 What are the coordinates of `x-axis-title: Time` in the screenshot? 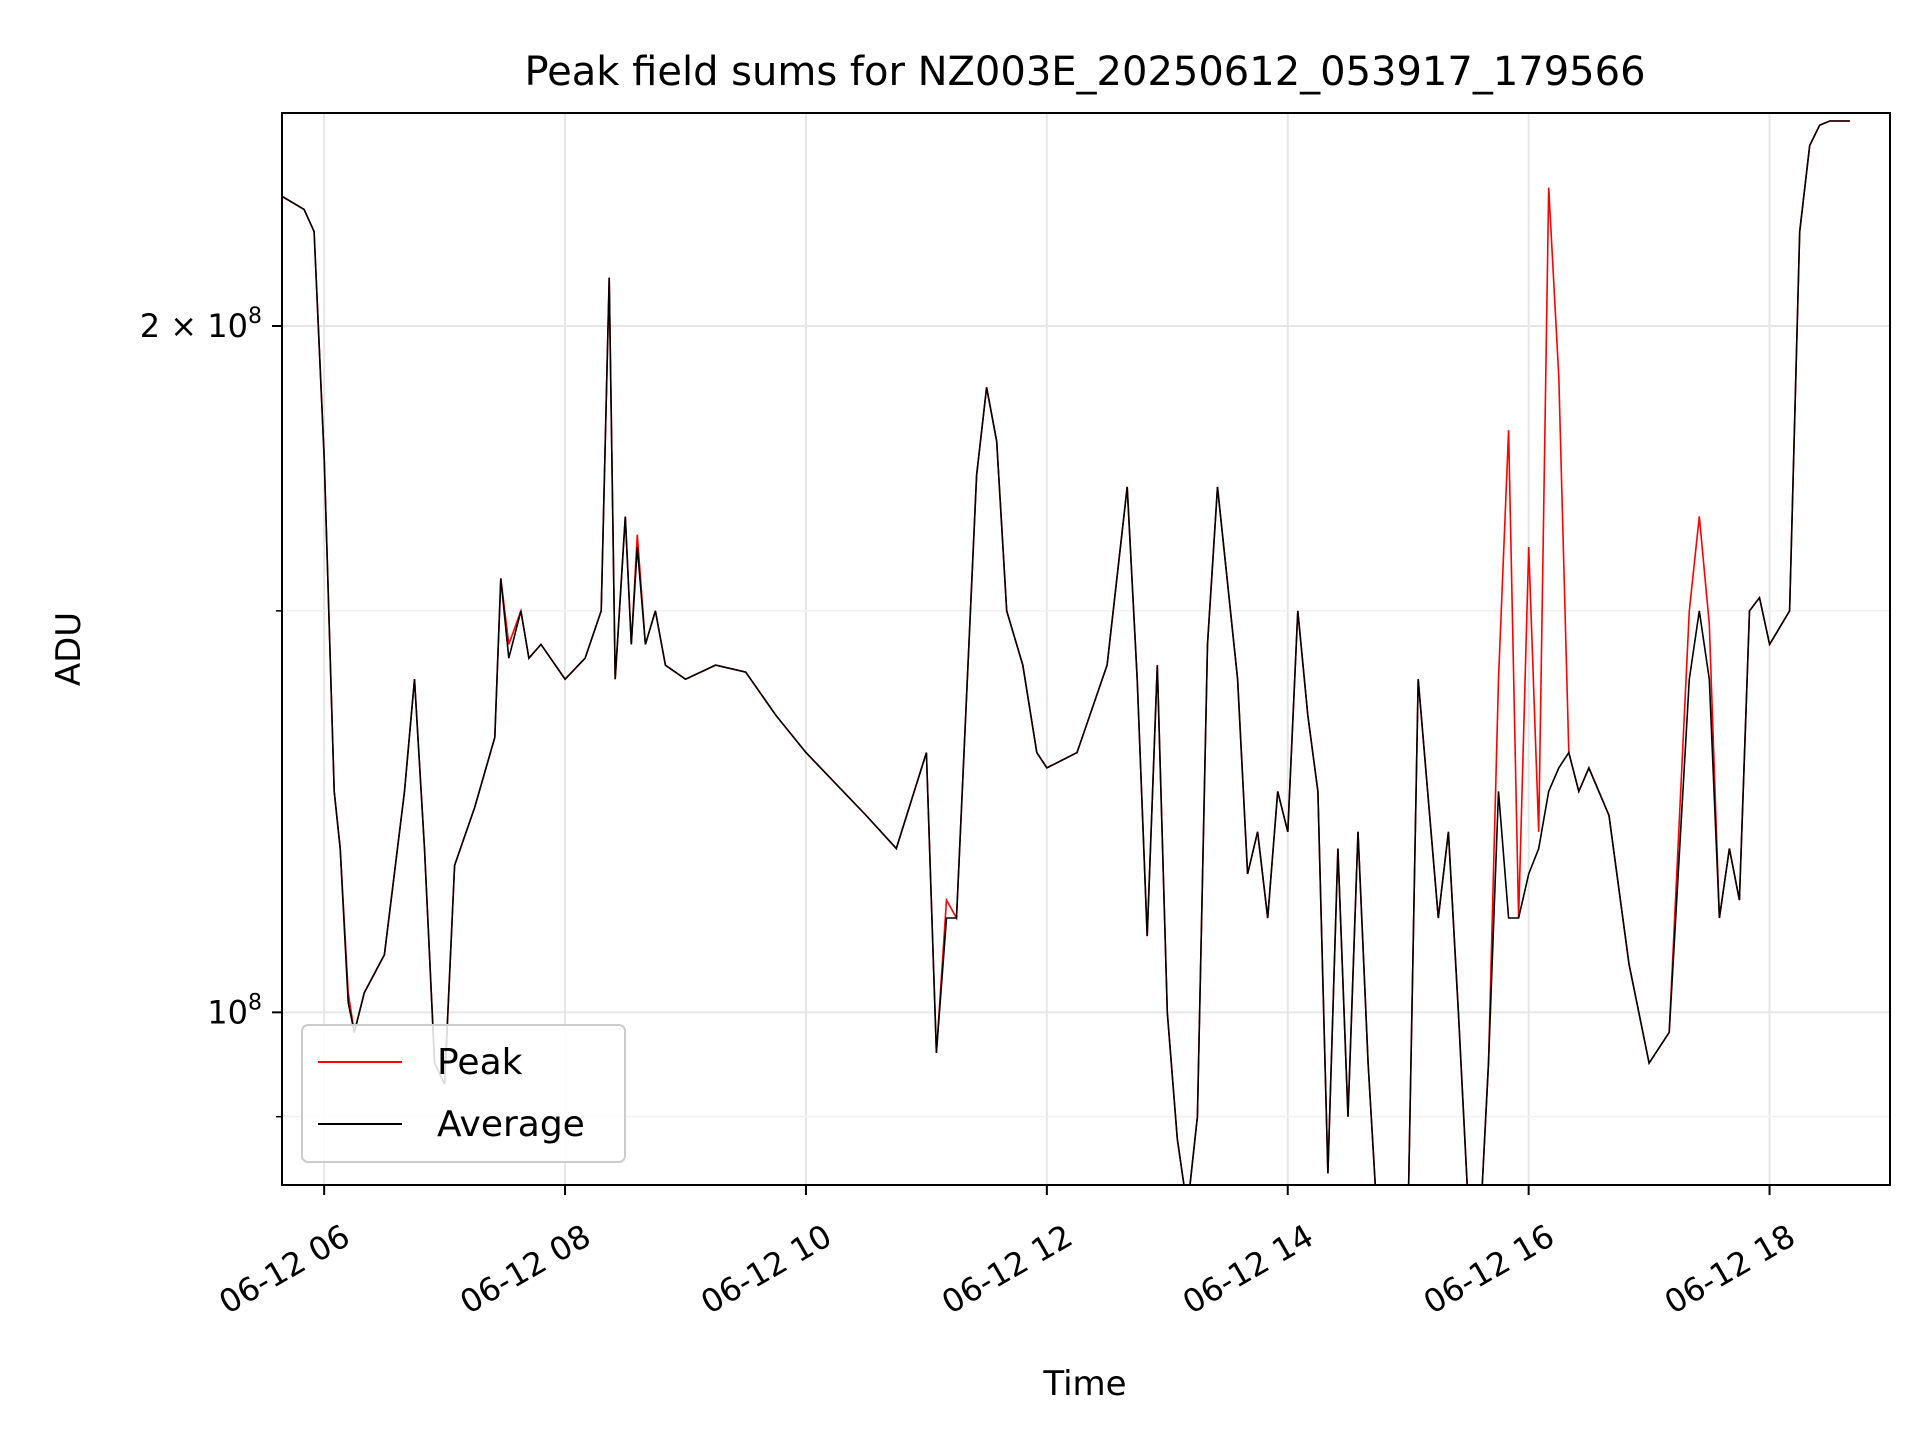 It's located at (1084, 1384).